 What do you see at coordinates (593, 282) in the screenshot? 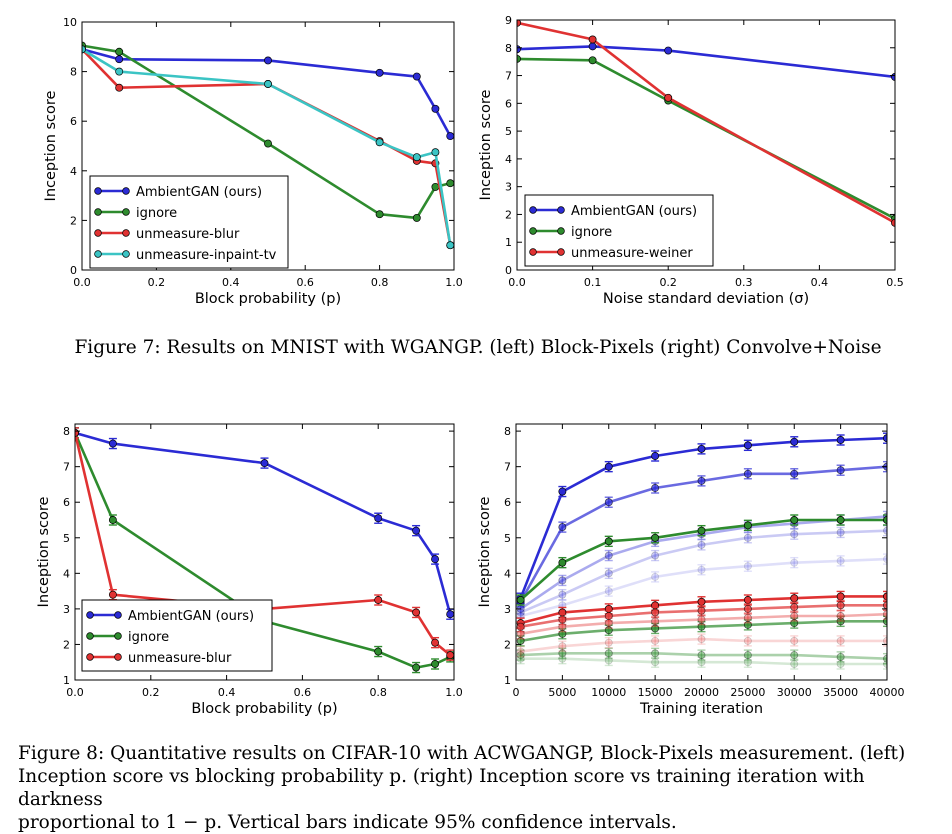
I see `x-tick-label: 0.1` at bounding box center [593, 282].